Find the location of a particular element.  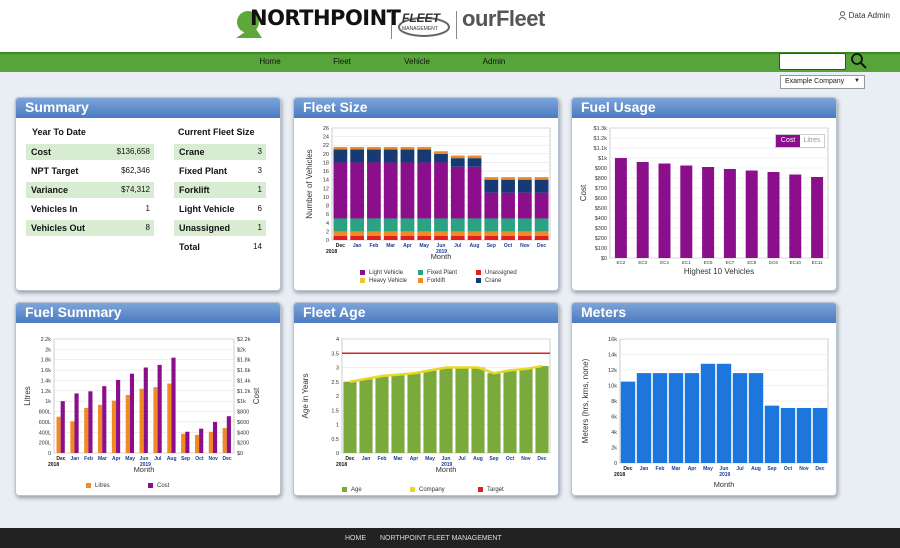

user-icon is located at coordinates (842, 15).